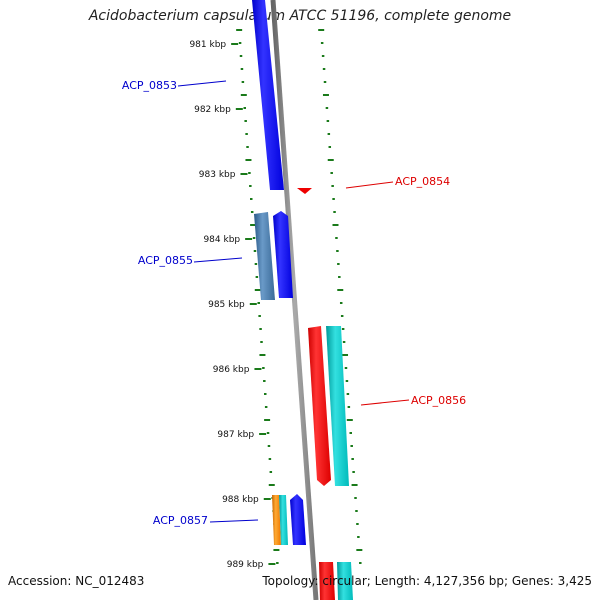  I want to click on gene-label-acp-0856: ACP_0856, so click(438, 400).